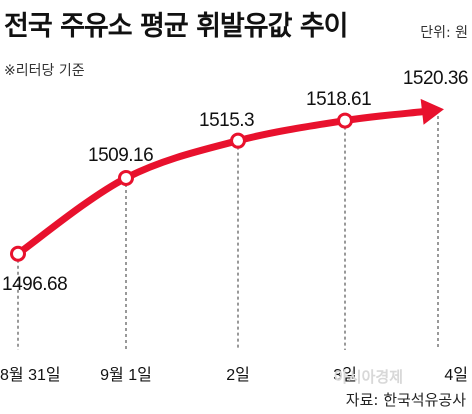 The height and width of the screenshot is (414, 472). Describe the element at coordinates (444, 33) in the screenshot. I see `unit-label: 단위: 원` at that location.